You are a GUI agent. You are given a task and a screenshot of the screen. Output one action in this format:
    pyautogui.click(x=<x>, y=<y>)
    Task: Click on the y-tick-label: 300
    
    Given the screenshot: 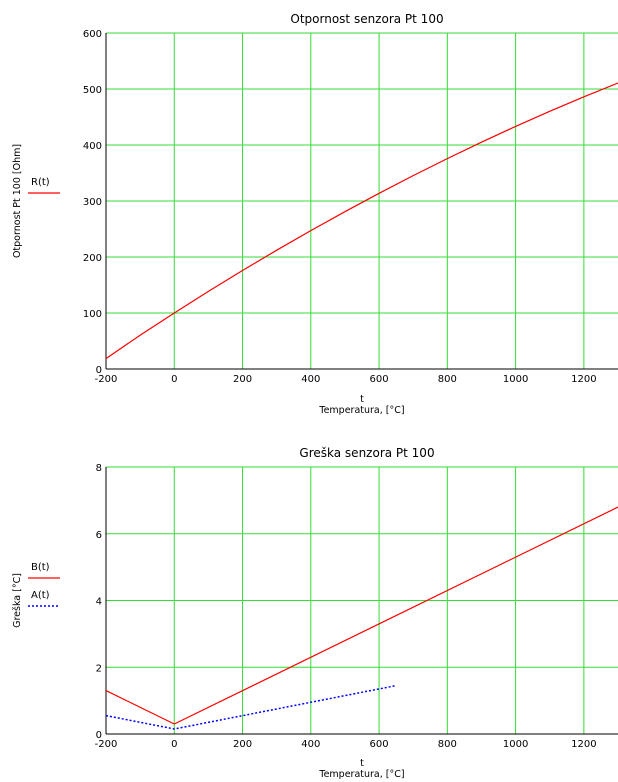 What is the action you would take?
    pyautogui.click(x=92, y=202)
    